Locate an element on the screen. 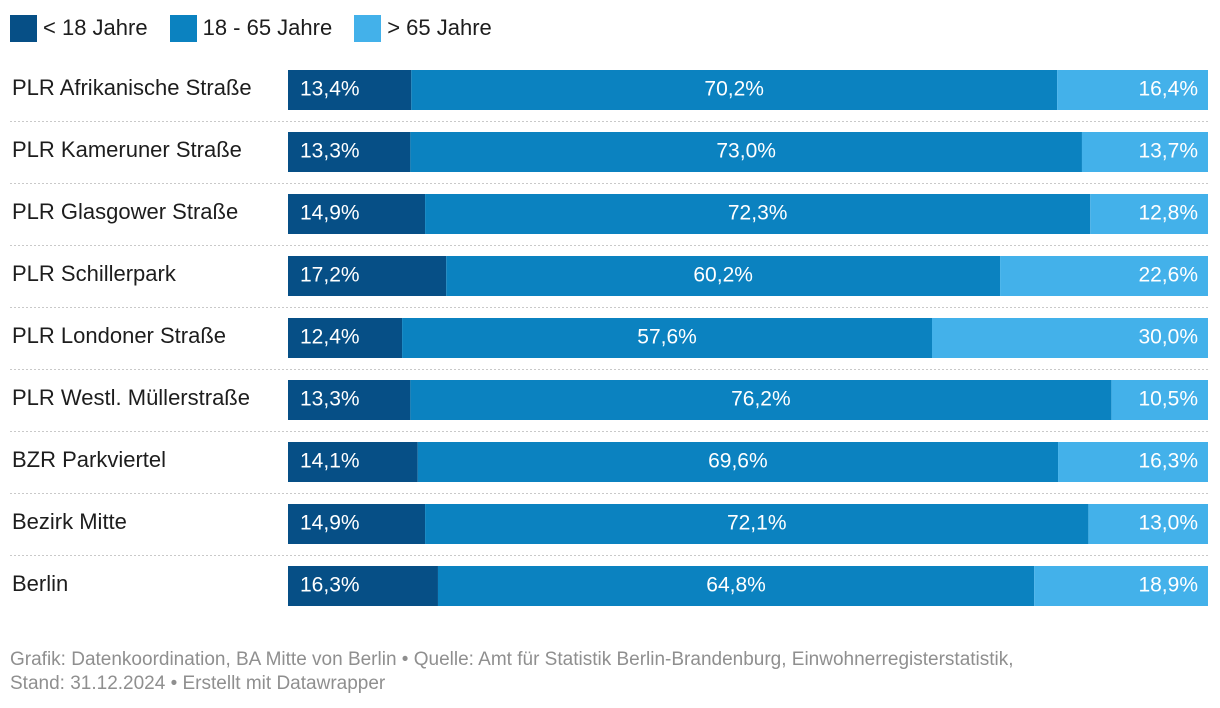  row-label: PLR Afrikanische Straße is located at coordinates (132, 87).